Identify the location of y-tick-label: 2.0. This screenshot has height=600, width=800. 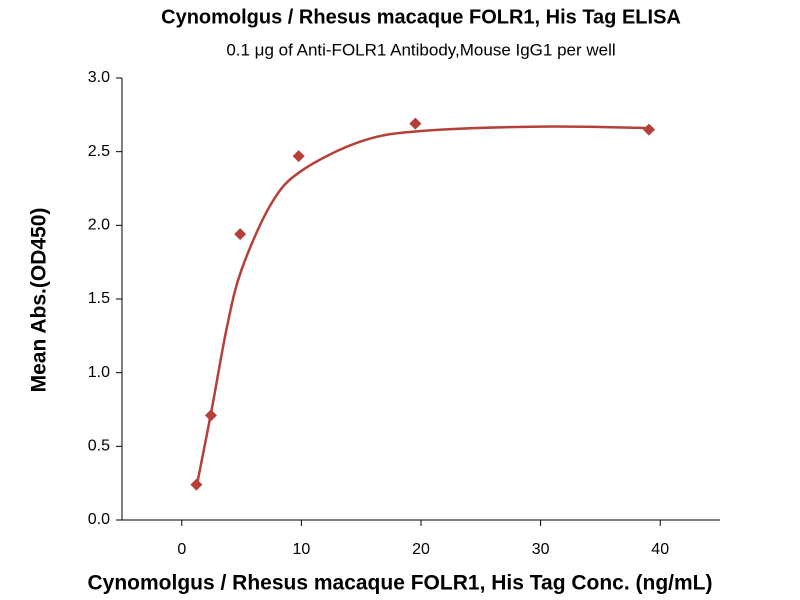
(99, 225).